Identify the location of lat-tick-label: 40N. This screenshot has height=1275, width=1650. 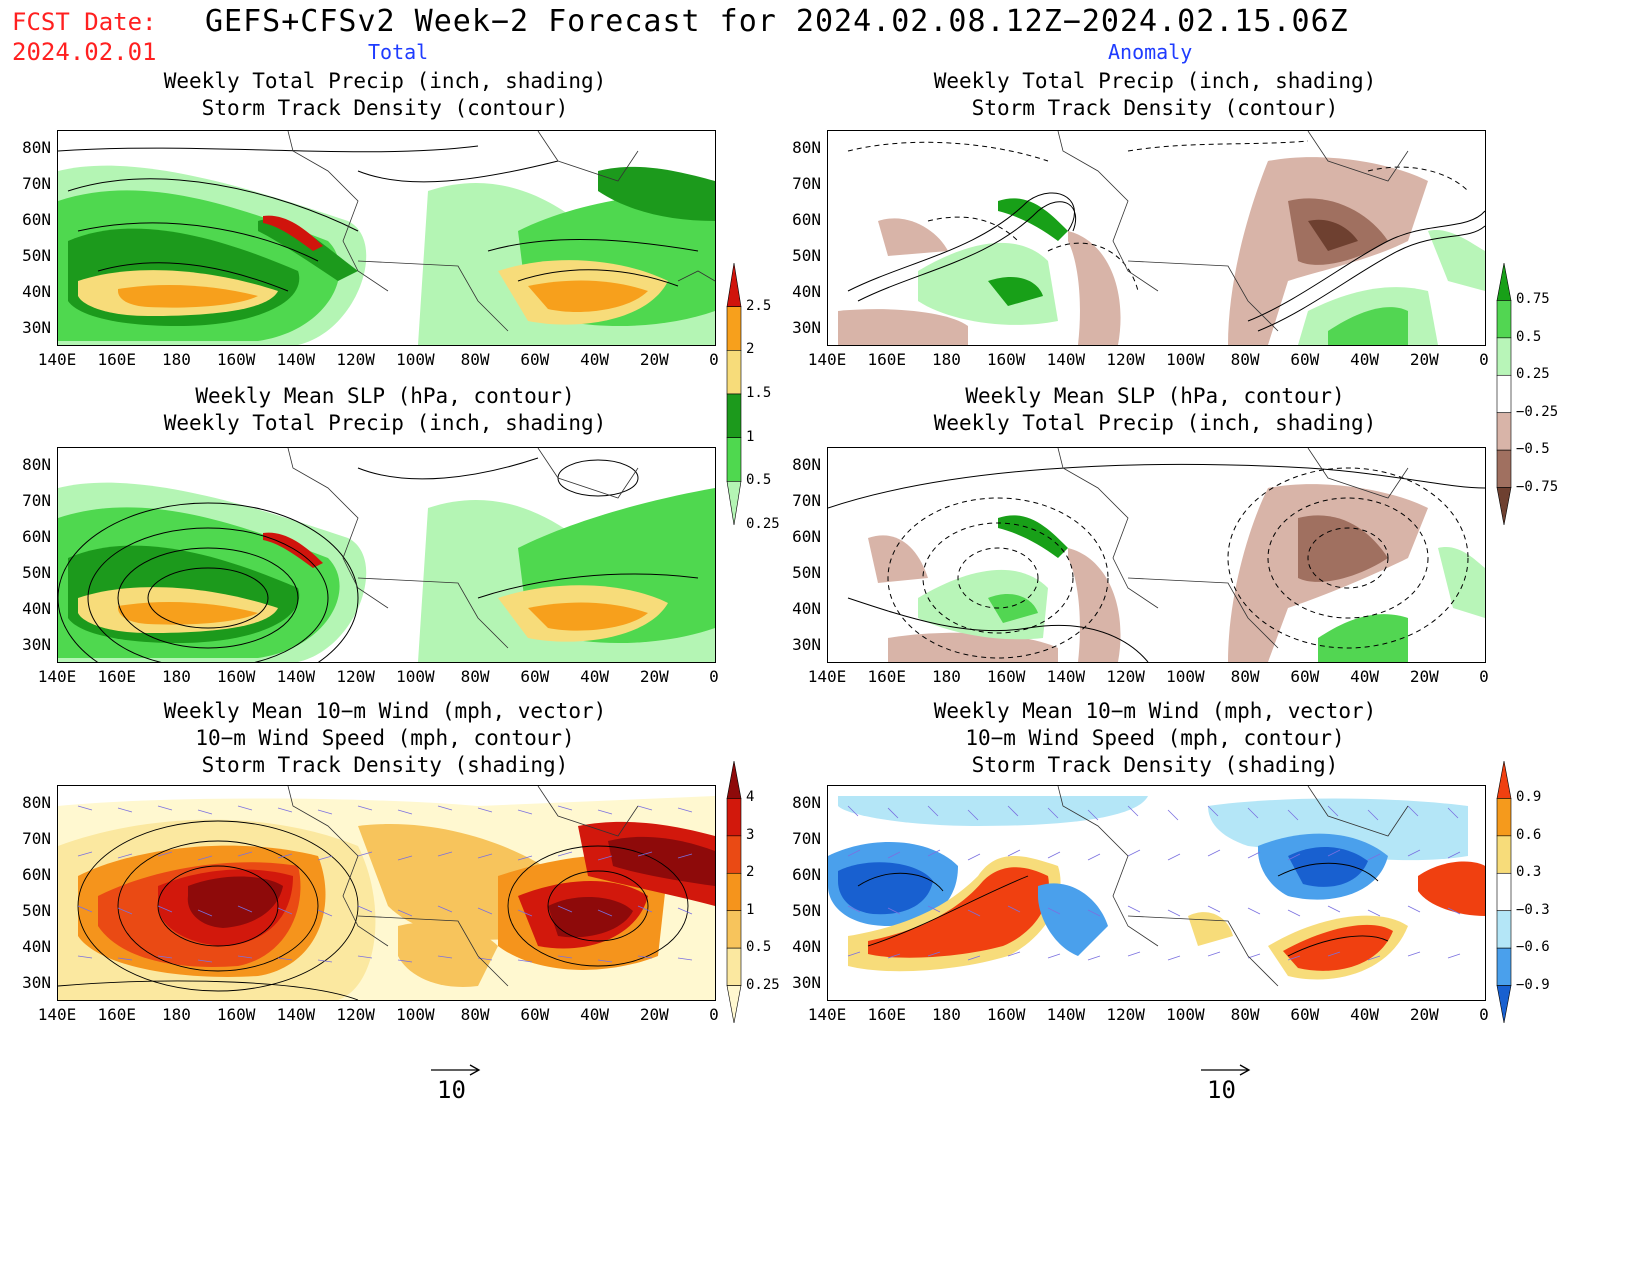
(806, 946).